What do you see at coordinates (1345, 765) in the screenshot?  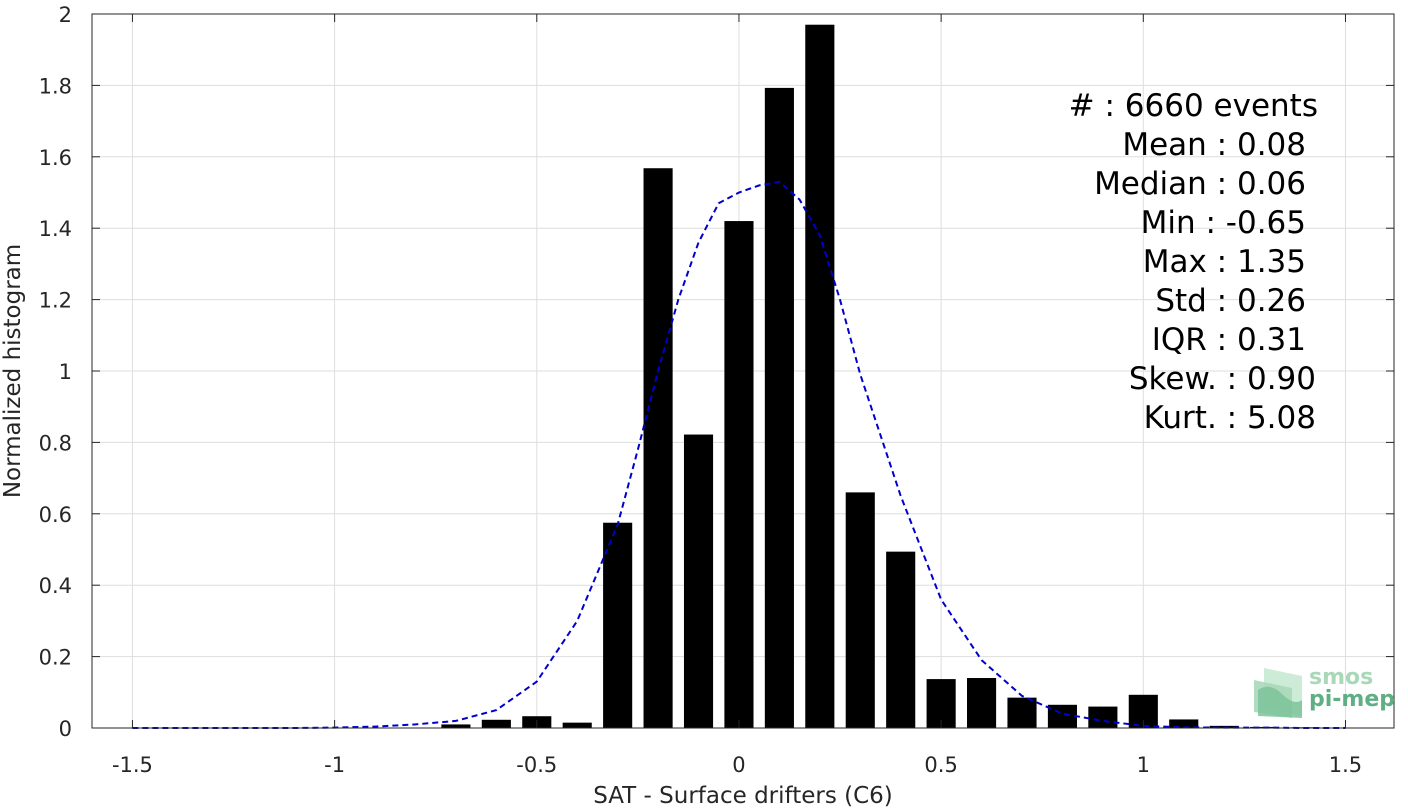 I see `x-tick-label: 1.5` at bounding box center [1345, 765].